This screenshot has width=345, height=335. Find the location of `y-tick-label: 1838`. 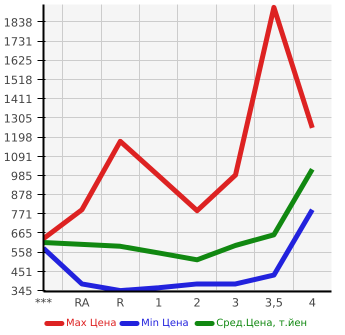

y-tick-label: 1838 is located at coordinates (18, 22).